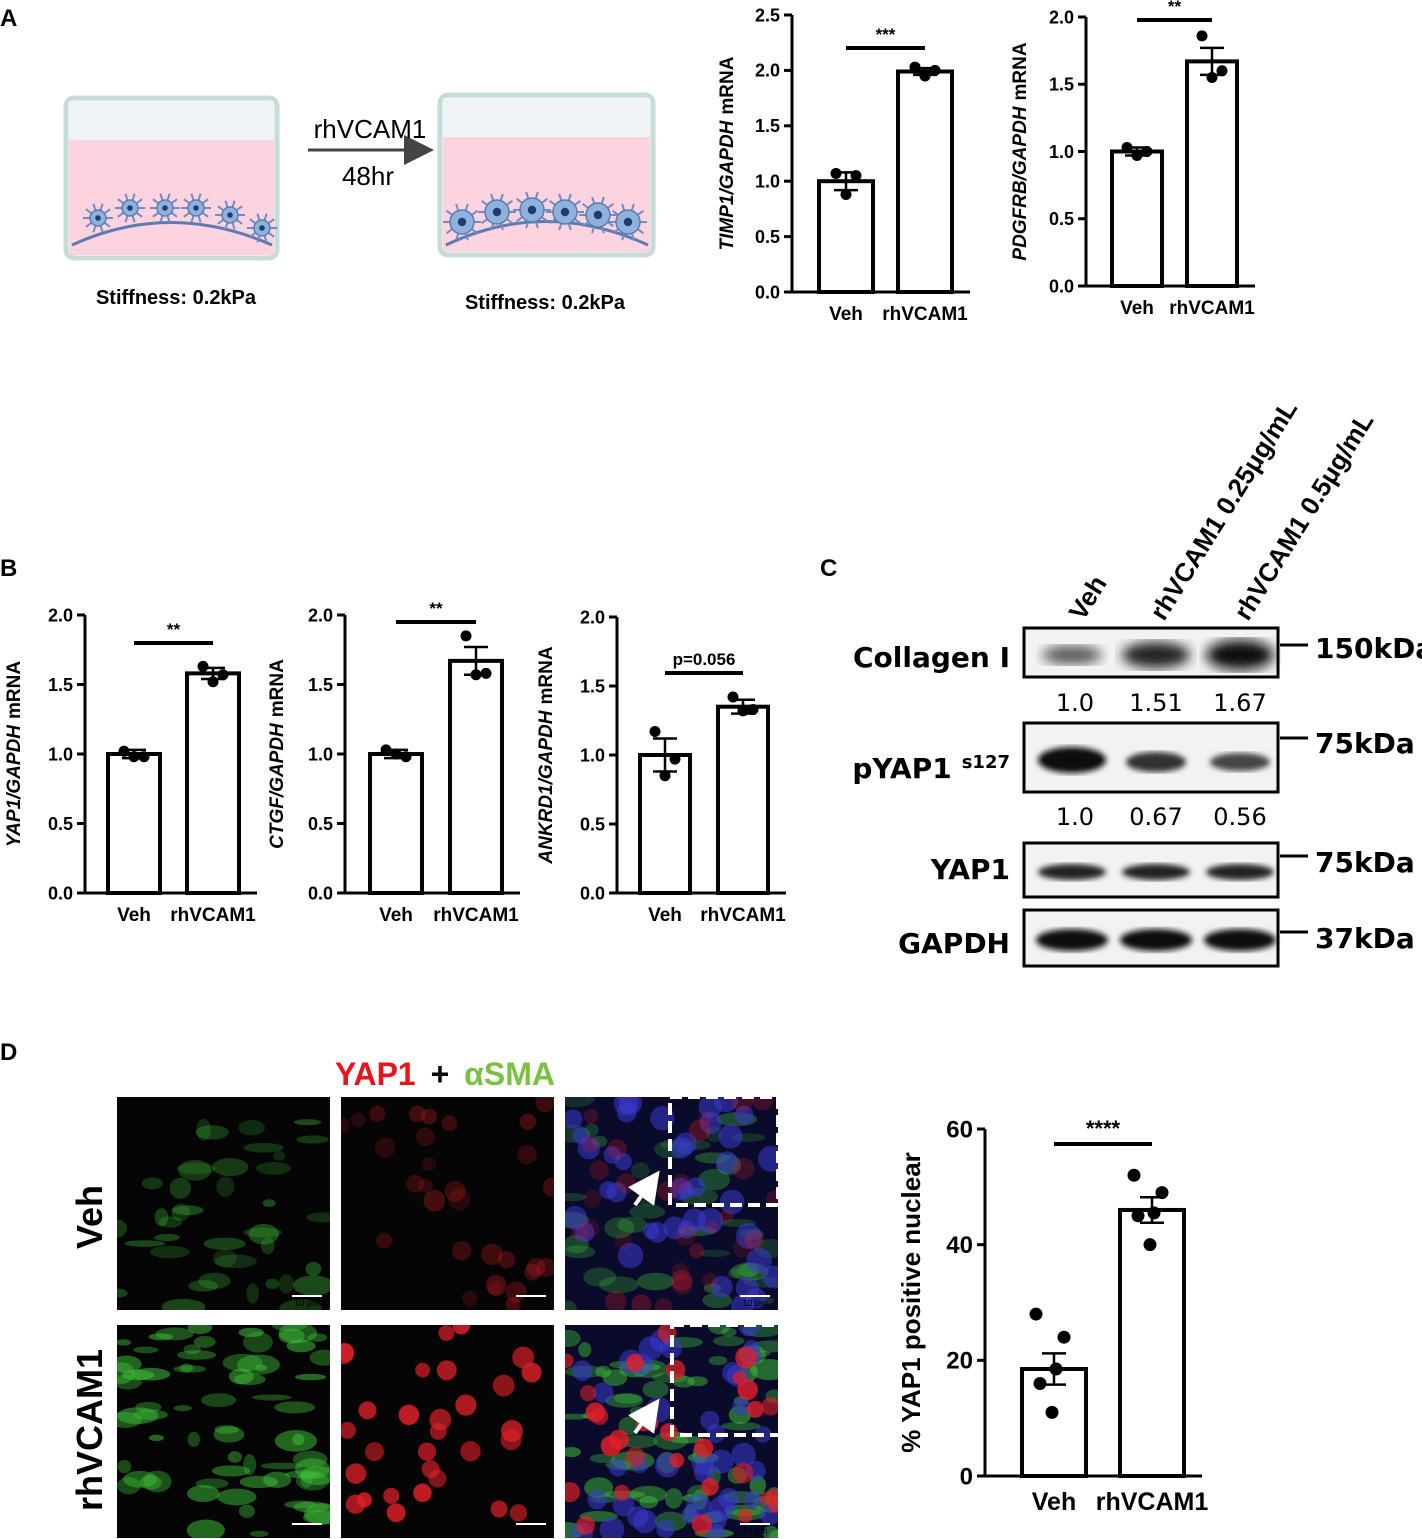 This screenshot has height=1539, width=1422. What do you see at coordinates (545, 303) in the screenshot?
I see `stiffness-label: Stiffness: 0.2kPa` at bounding box center [545, 303].